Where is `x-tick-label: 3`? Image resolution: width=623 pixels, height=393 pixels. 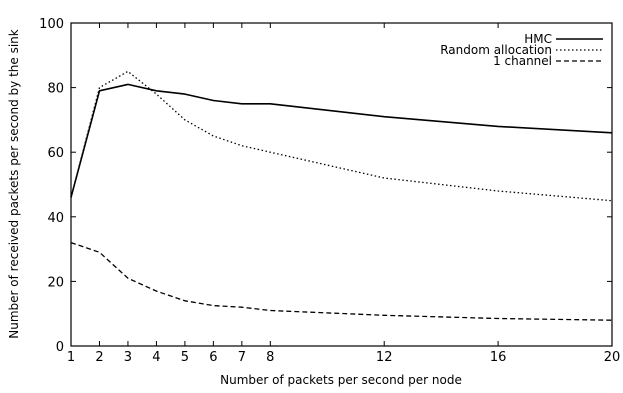
x-tick-label: 3 is located at coordinates (128, 357).